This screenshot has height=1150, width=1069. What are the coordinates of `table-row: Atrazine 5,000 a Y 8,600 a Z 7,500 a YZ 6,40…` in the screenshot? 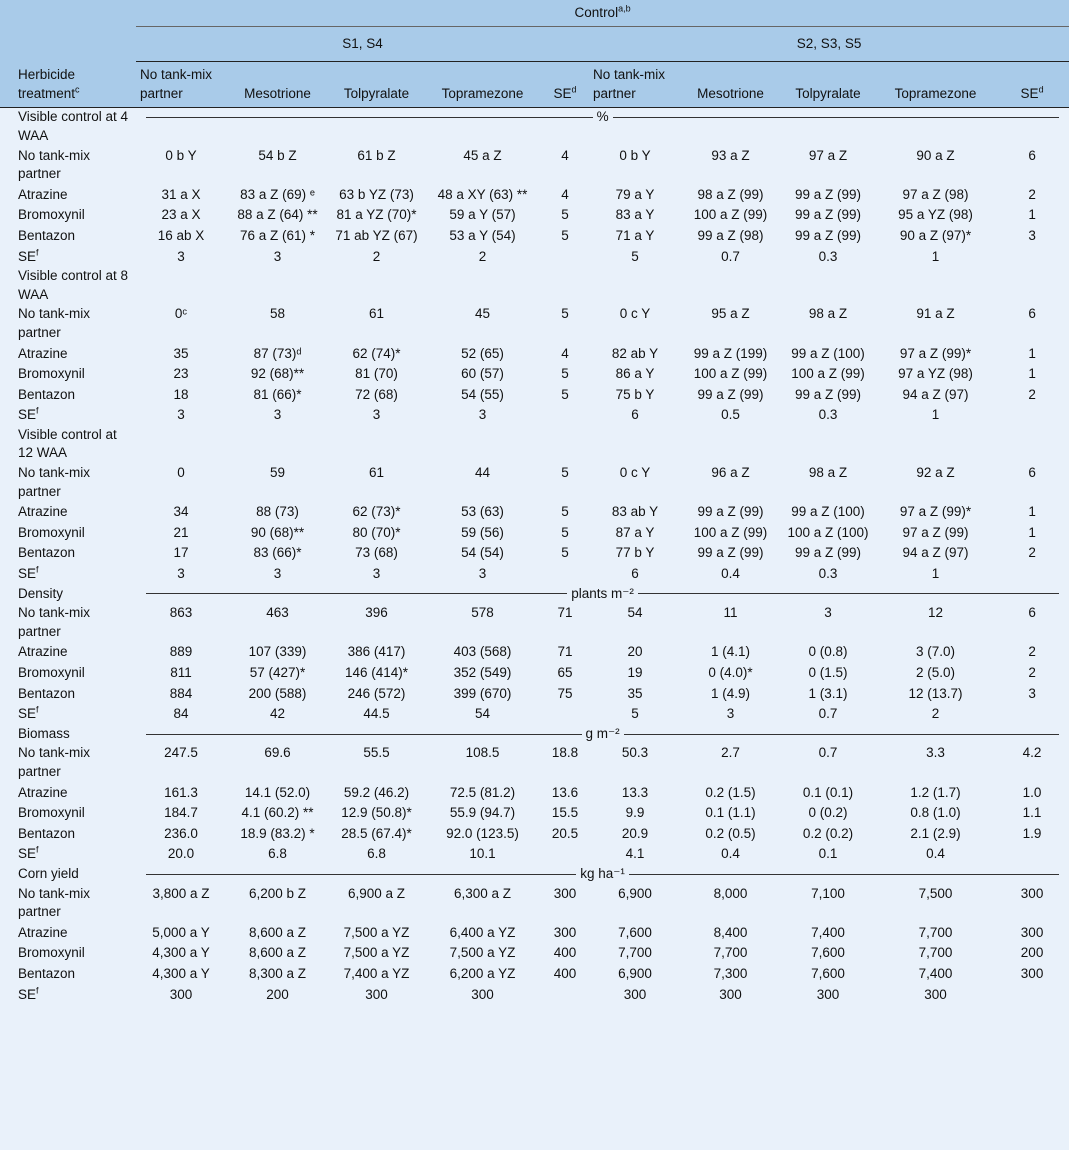 It's located at (534, 933).